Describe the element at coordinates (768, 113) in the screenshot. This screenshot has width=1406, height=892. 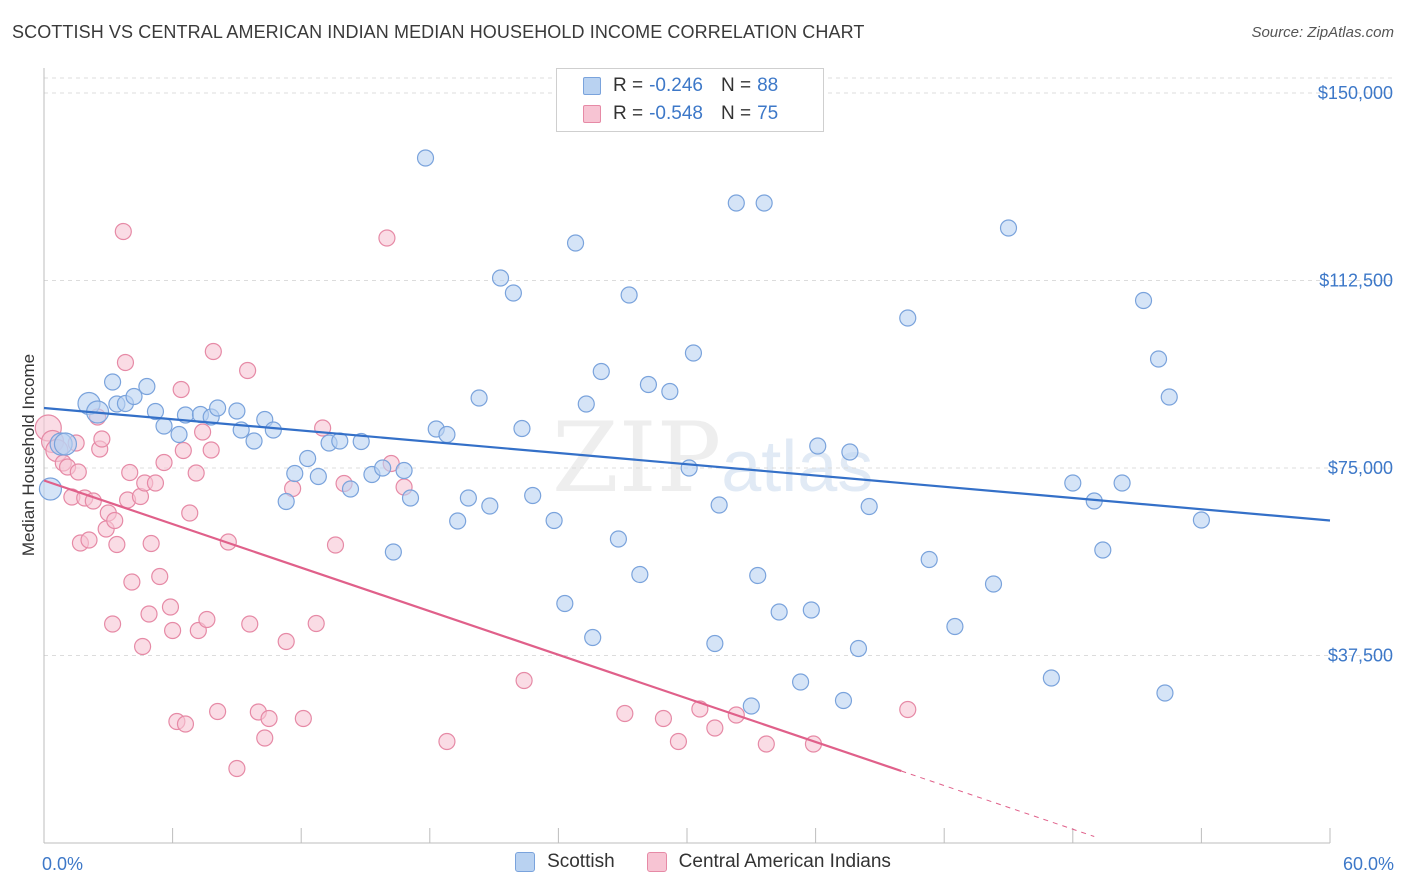
I see `legend-n-value: 75` at that location.